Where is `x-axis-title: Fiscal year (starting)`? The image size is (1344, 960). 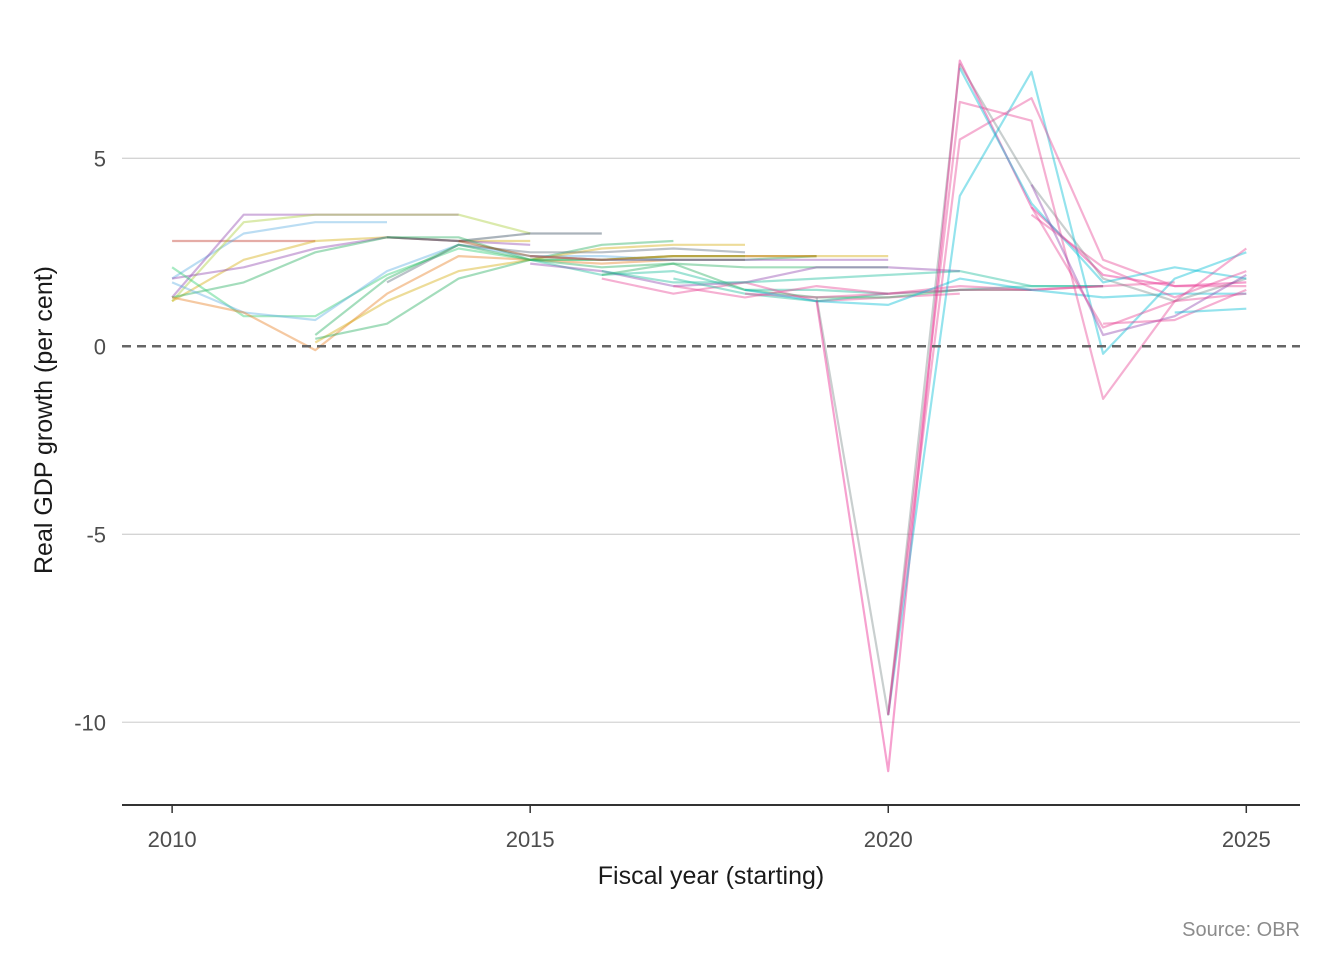 x-axis-title: Fiscal year (starting) is located at coordinates (711, 876).